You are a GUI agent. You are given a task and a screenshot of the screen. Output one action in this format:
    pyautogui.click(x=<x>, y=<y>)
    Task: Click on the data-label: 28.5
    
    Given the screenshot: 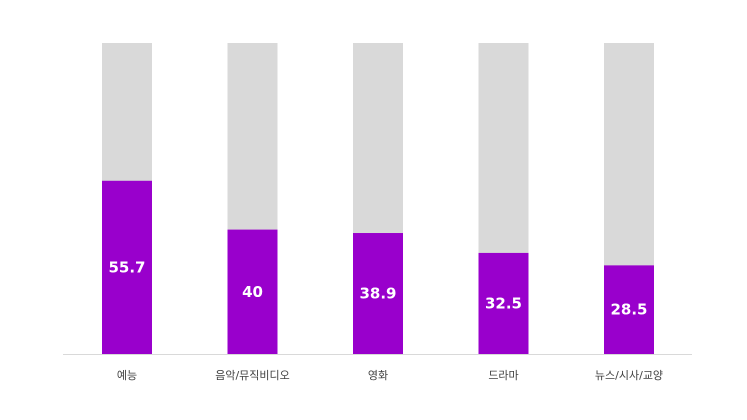 What is the action you would take?
    pyautogui.click(x=628, y=310)
    